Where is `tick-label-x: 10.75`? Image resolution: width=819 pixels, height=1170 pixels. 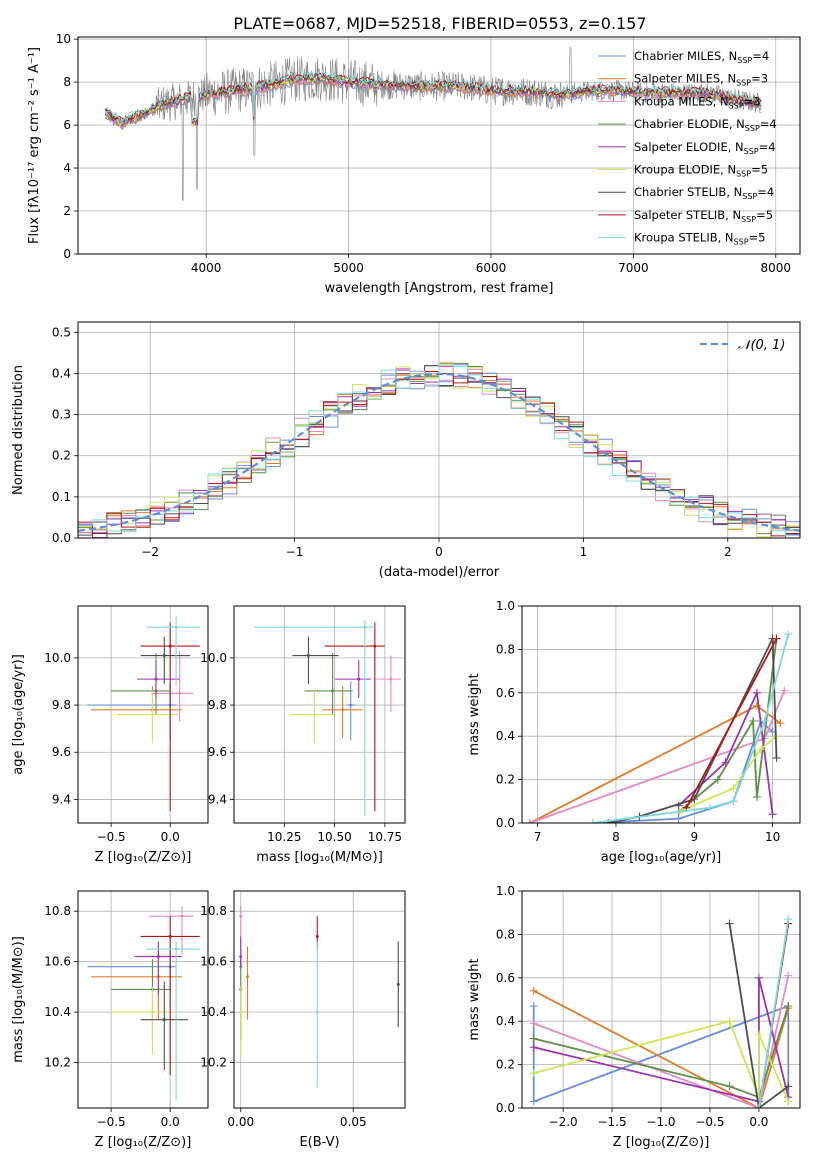
tick-label-x: 10.75 is located at coordinates (385, 837).